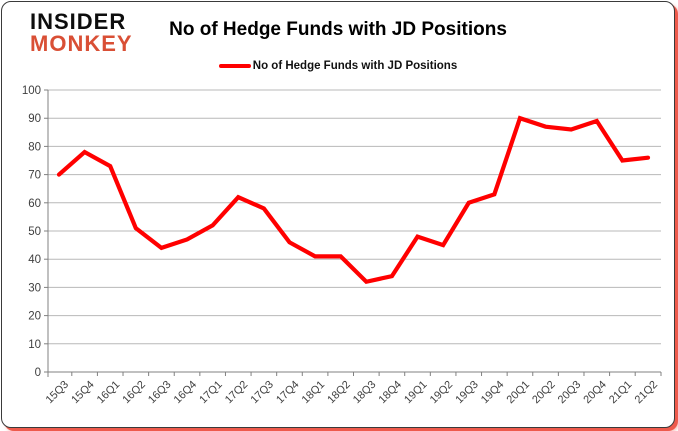 The image size is (678, 431). Describe the element at coordinates (78, 21) in the screenshot. I see `logo-line-insider: INSIDER` at that location.